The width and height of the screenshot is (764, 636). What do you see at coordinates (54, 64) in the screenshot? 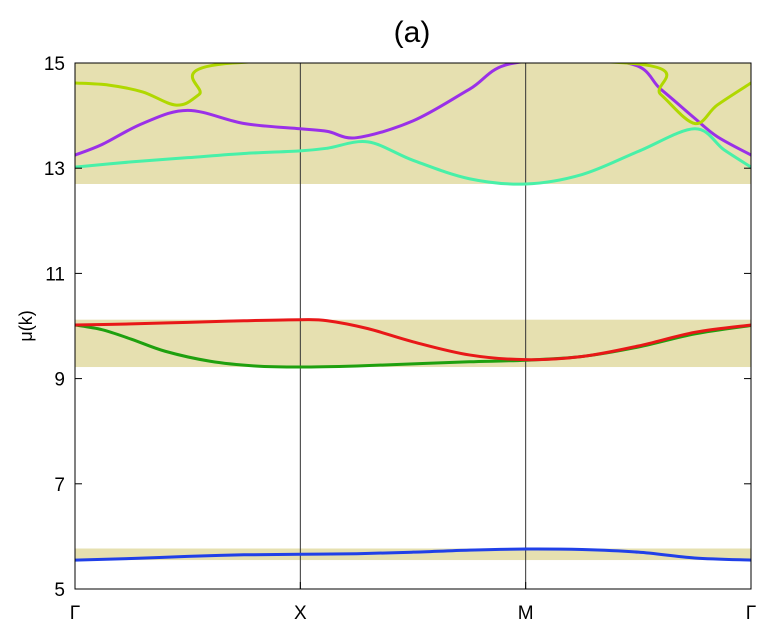
I see `y-tick-label-6: 15` at bounding box center [54, 64].